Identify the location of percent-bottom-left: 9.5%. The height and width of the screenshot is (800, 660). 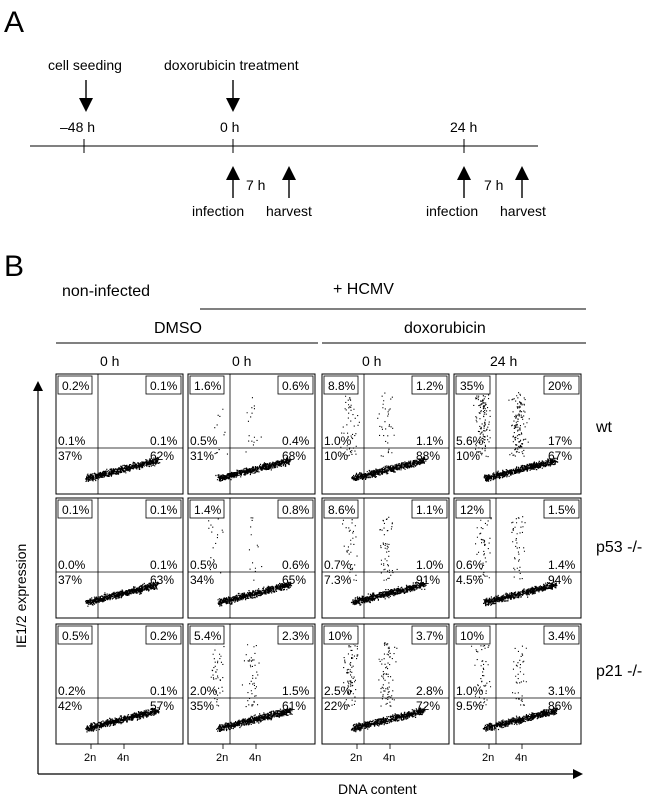
(470, 706).